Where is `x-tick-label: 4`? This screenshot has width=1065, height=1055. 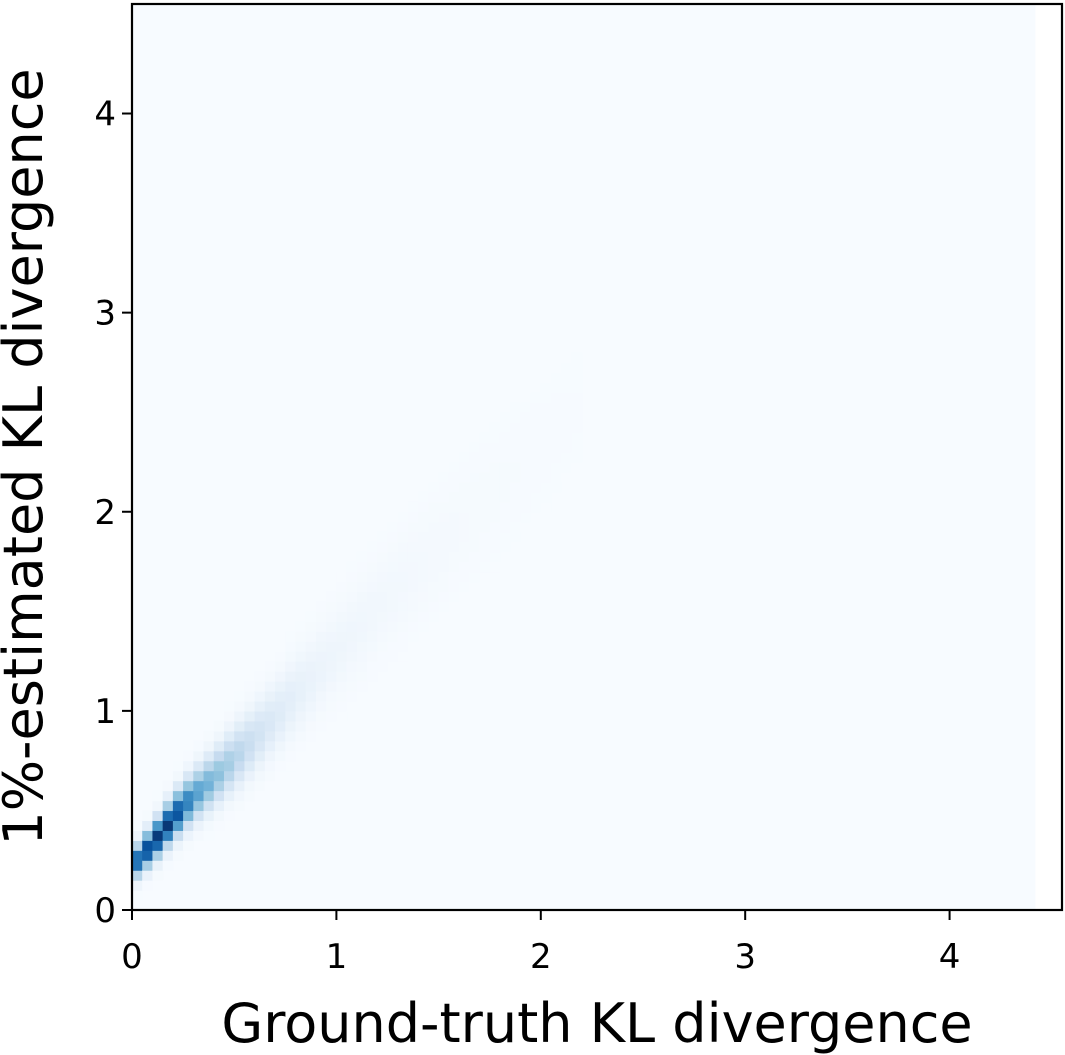
x-tick-label: 4 is located at coordinates (950, 957).